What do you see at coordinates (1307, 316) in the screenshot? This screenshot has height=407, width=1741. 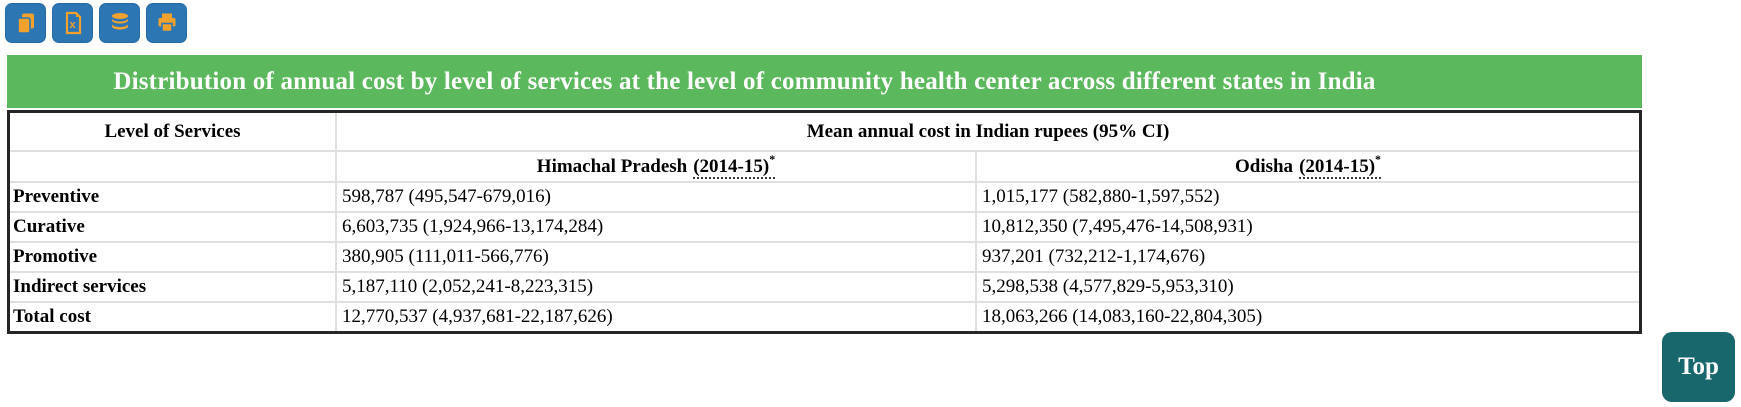 I see `cell-odisha: 18,063,266 (14,083,160-22,804,305)` at bounding box center [1307, 316].